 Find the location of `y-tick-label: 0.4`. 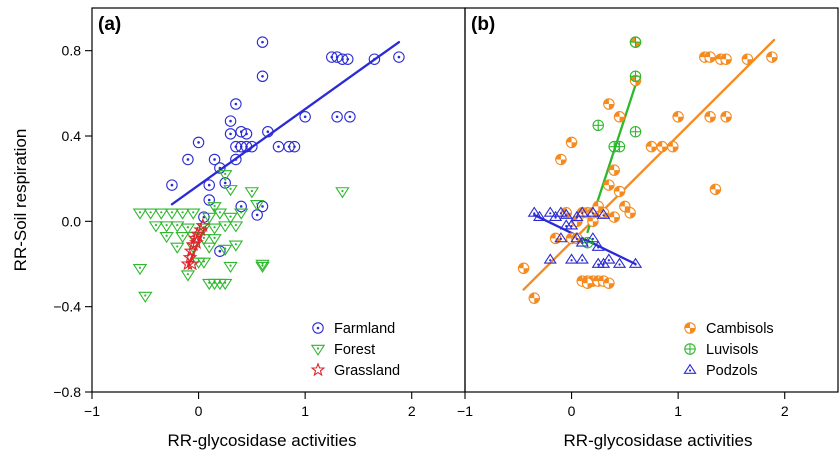

y-tick-label: 0.4 is located at coordinates (72, 136).